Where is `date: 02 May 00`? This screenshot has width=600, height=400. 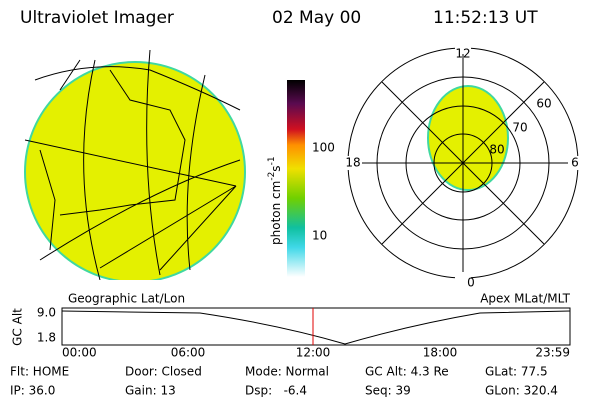
date: 02 May 00 is located at coordinates (316, 18).